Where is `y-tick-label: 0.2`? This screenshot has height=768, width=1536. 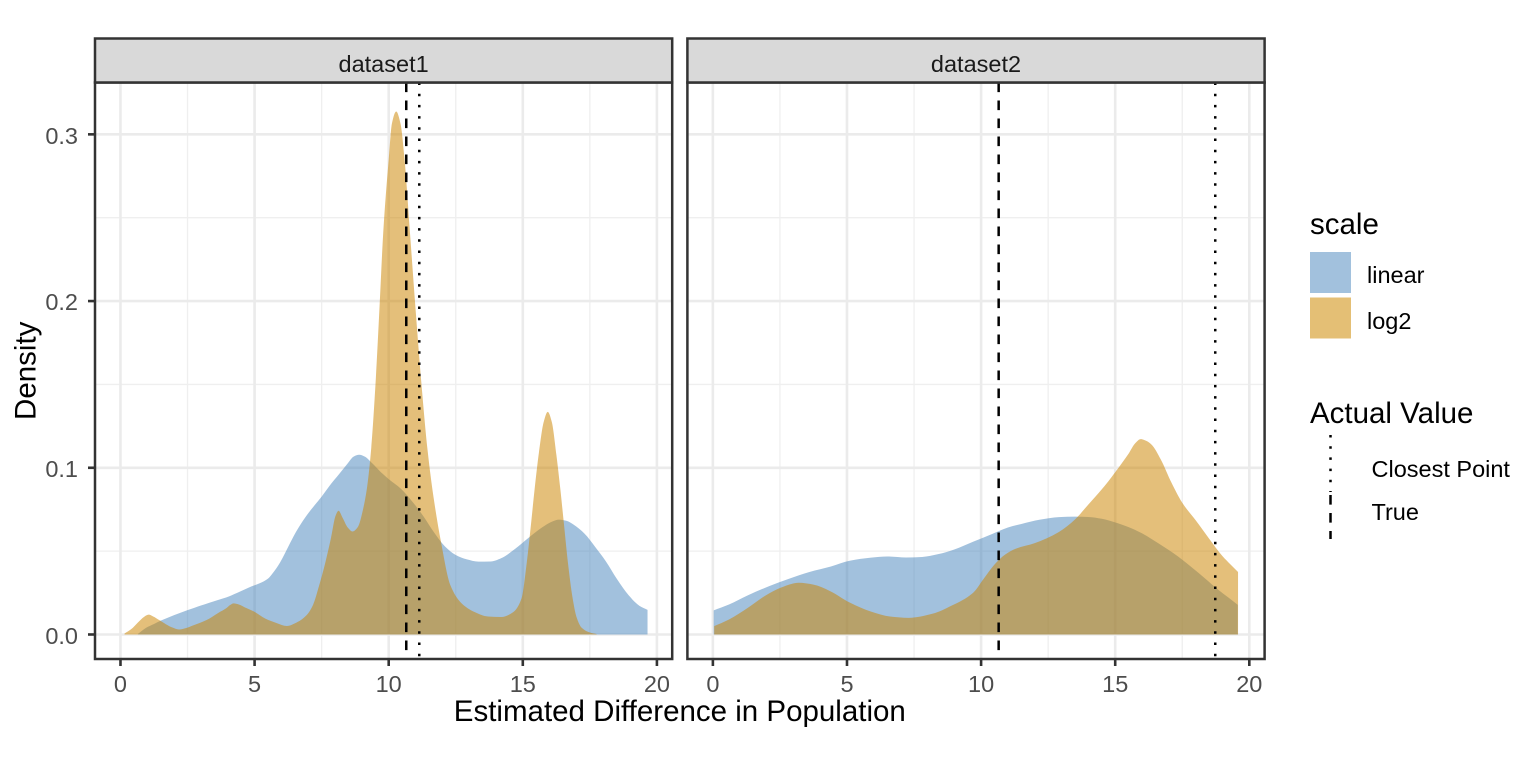
y-tick-label: 0.2 is located at coordinates (61, 302).